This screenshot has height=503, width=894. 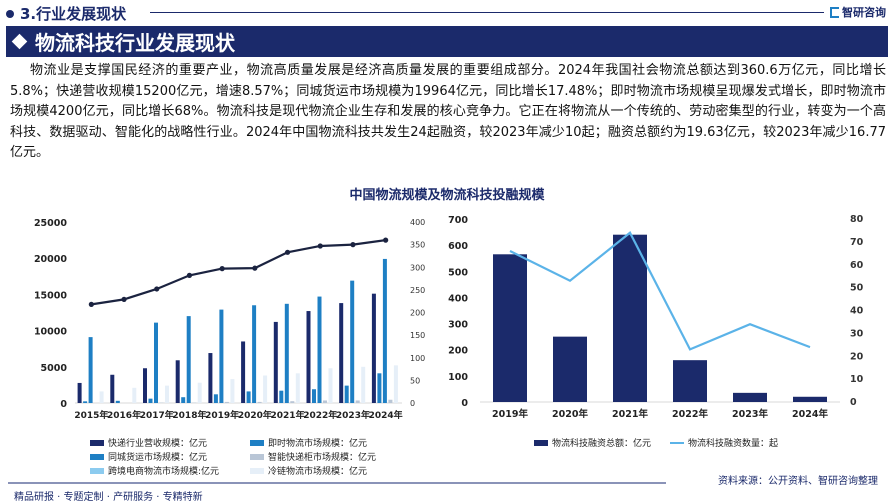 I want to click on legend-item: 物流科技融资总额：亿元, so click(x=592, y=442).